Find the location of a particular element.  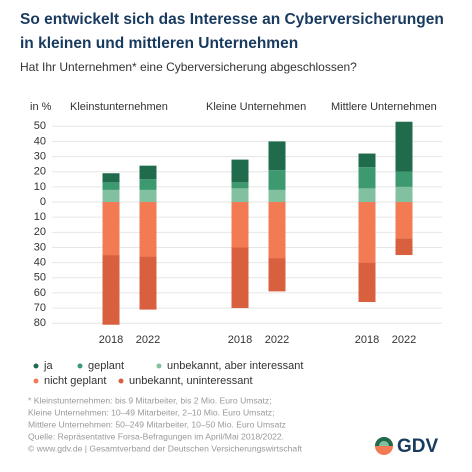

legend-label: unbekannt, uninteressant is located at coordinates (191, 381).